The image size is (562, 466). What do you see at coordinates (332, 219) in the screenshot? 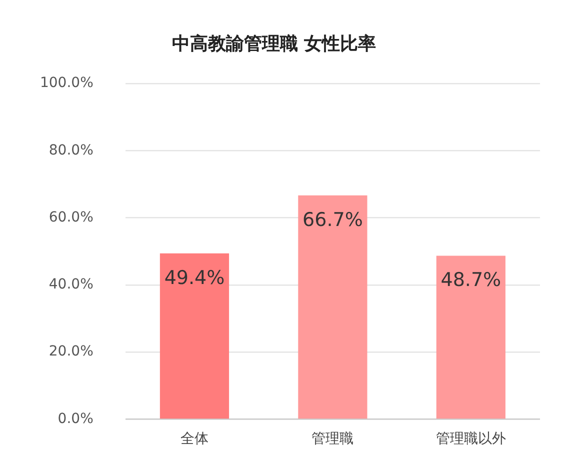
I see `data-label: 66.7%` at bounding box center [332, 219].